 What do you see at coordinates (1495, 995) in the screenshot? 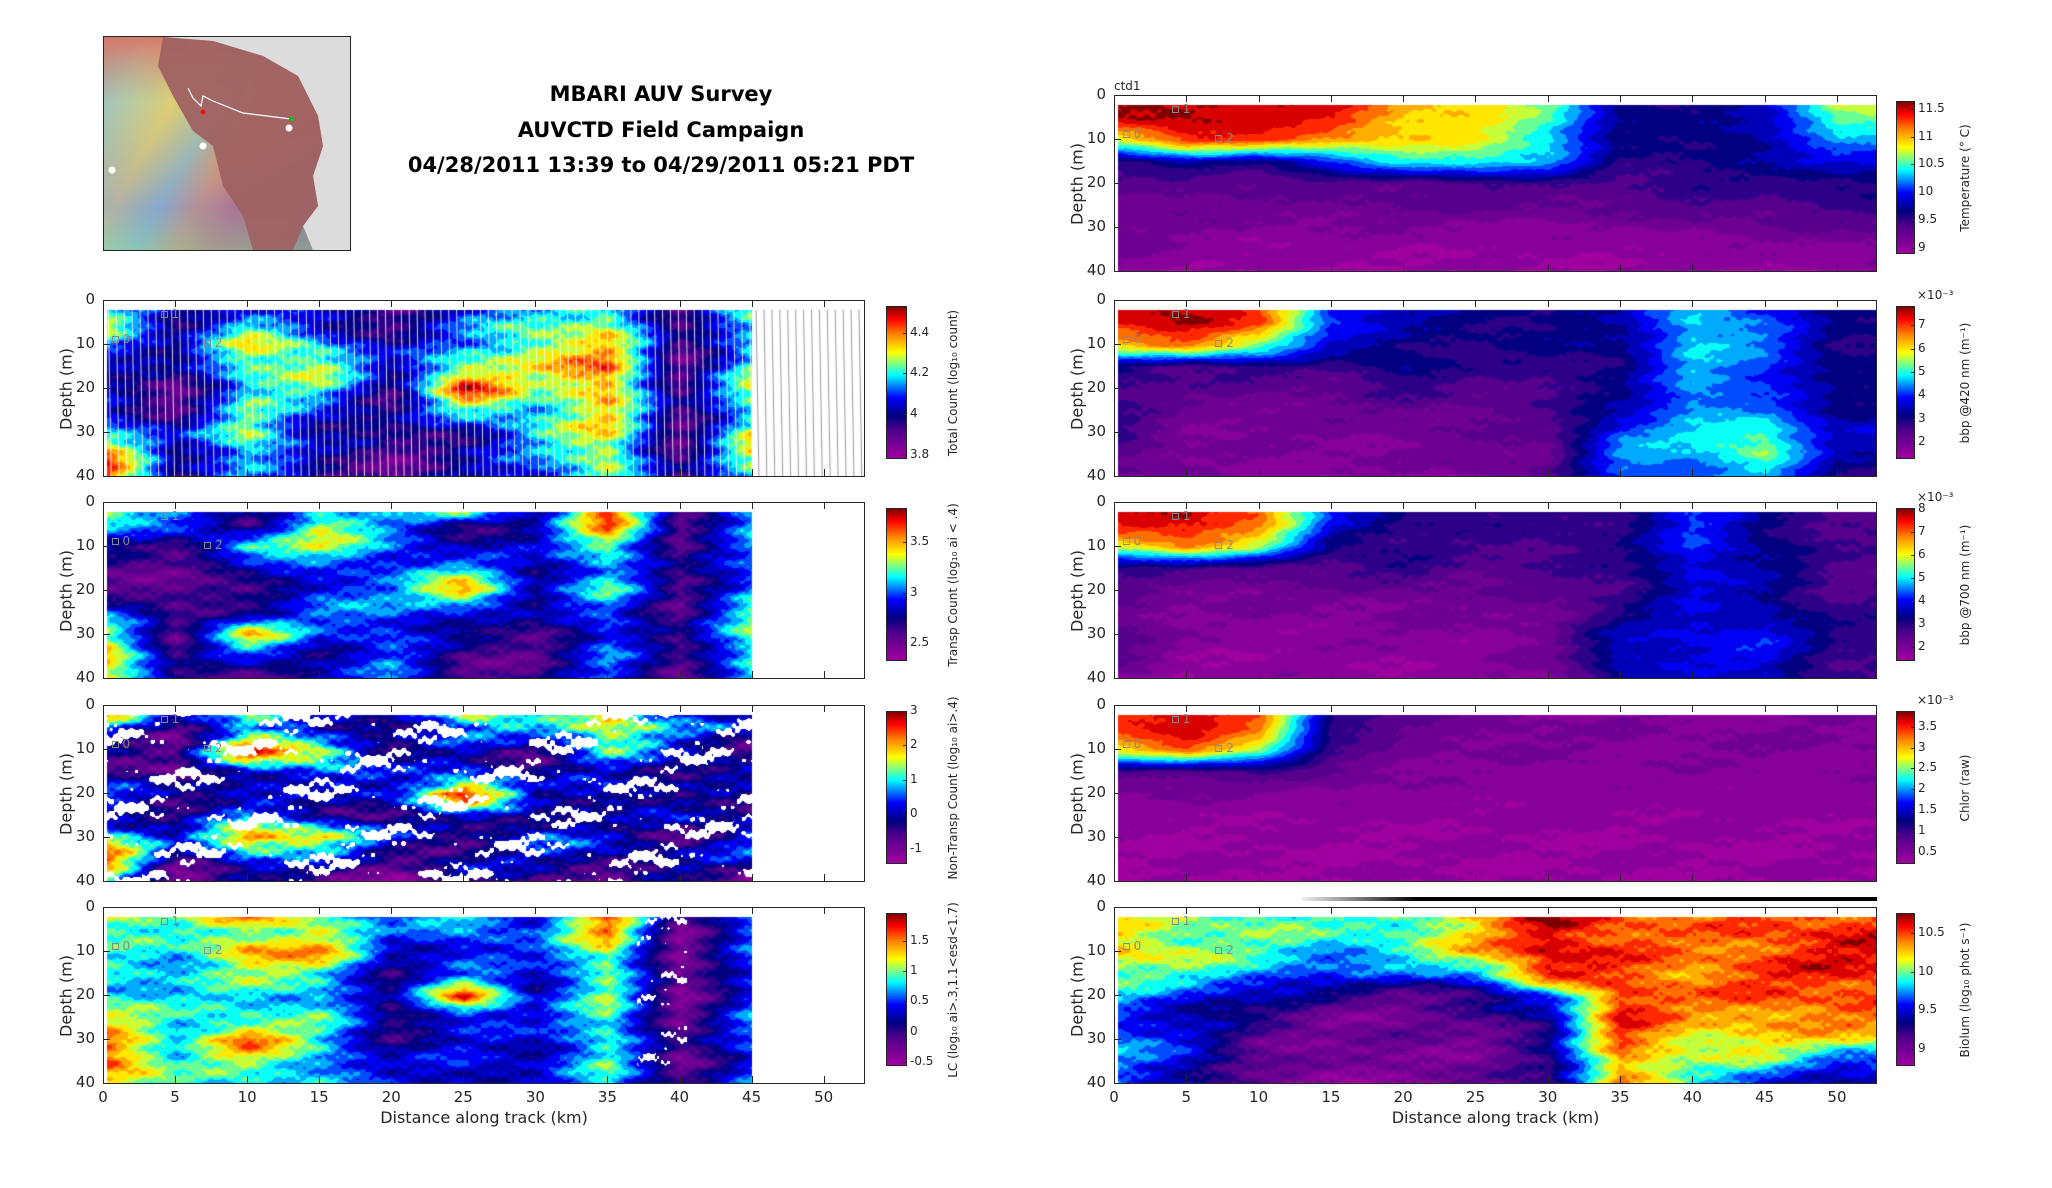
I see `heatmap-panel-biolum` at bounding box center [1495, 995].